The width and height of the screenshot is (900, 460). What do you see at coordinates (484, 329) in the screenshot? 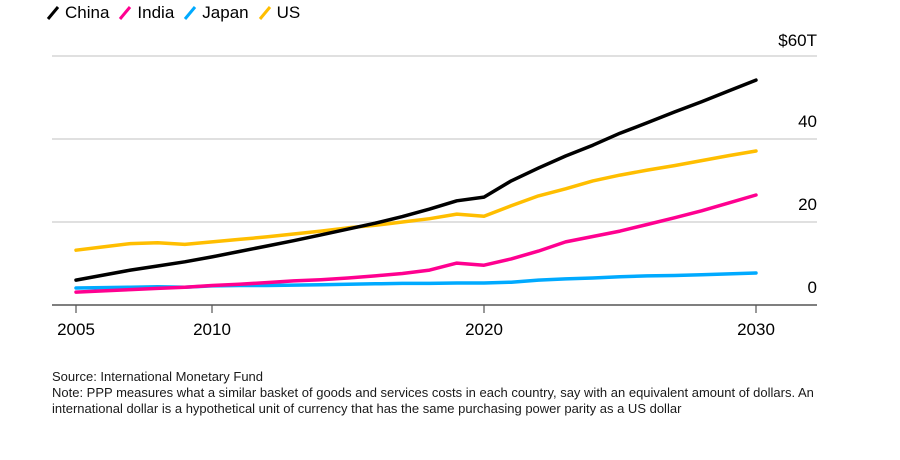
I see `x-tick-label: 2020` at bounding box center [484, 329].